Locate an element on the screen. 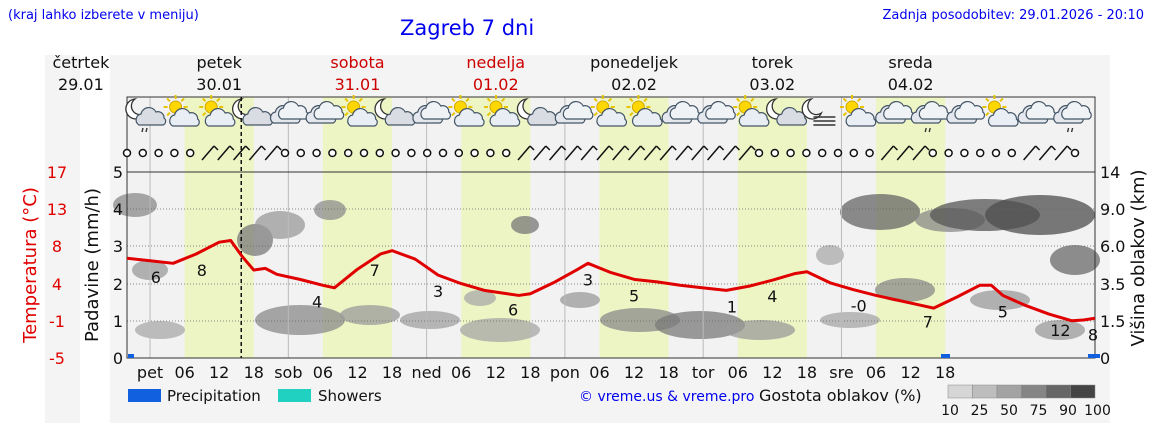 The width and height of the screenshot is (1152, 443). day-abbrev-tick: sob is located at coordinates (288, 372).